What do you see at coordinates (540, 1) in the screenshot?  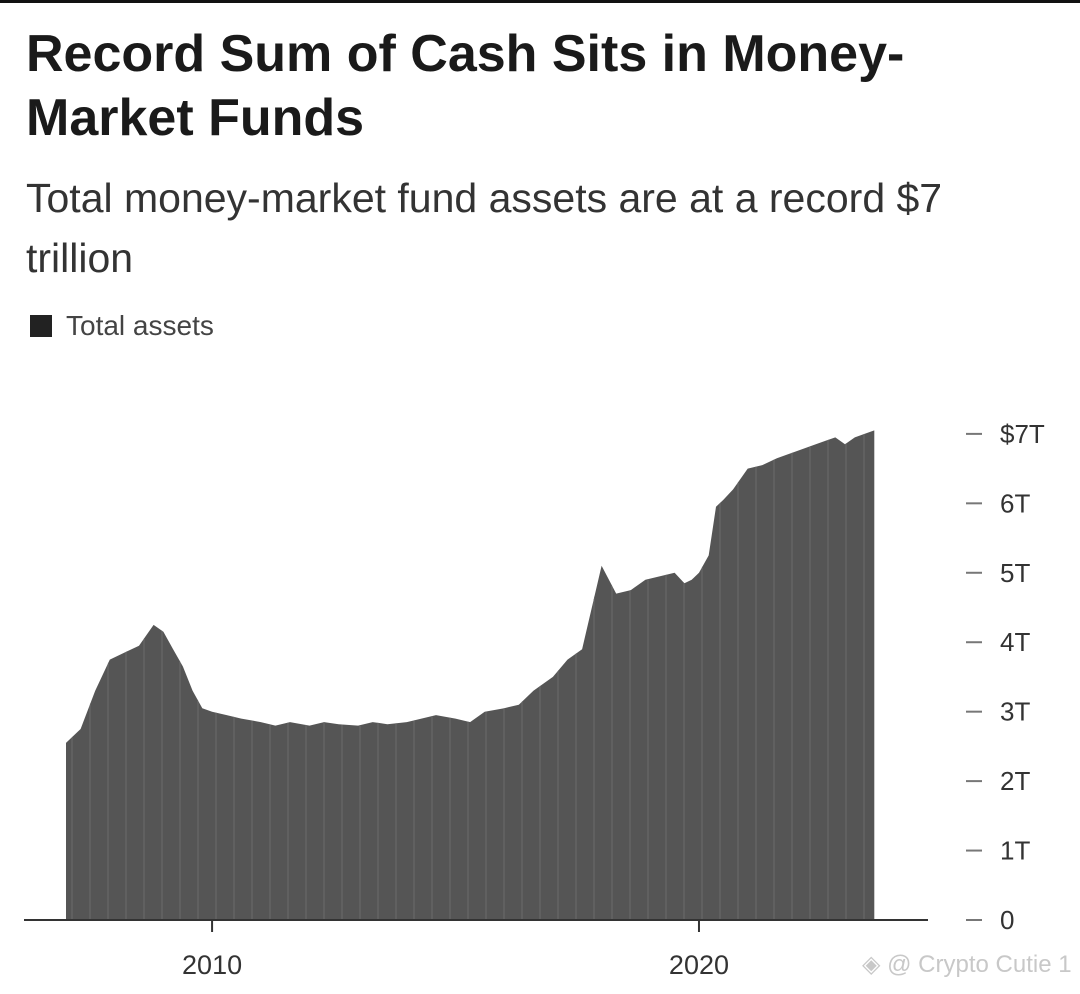 I see `top-rule` at bounding box center [540, 1].